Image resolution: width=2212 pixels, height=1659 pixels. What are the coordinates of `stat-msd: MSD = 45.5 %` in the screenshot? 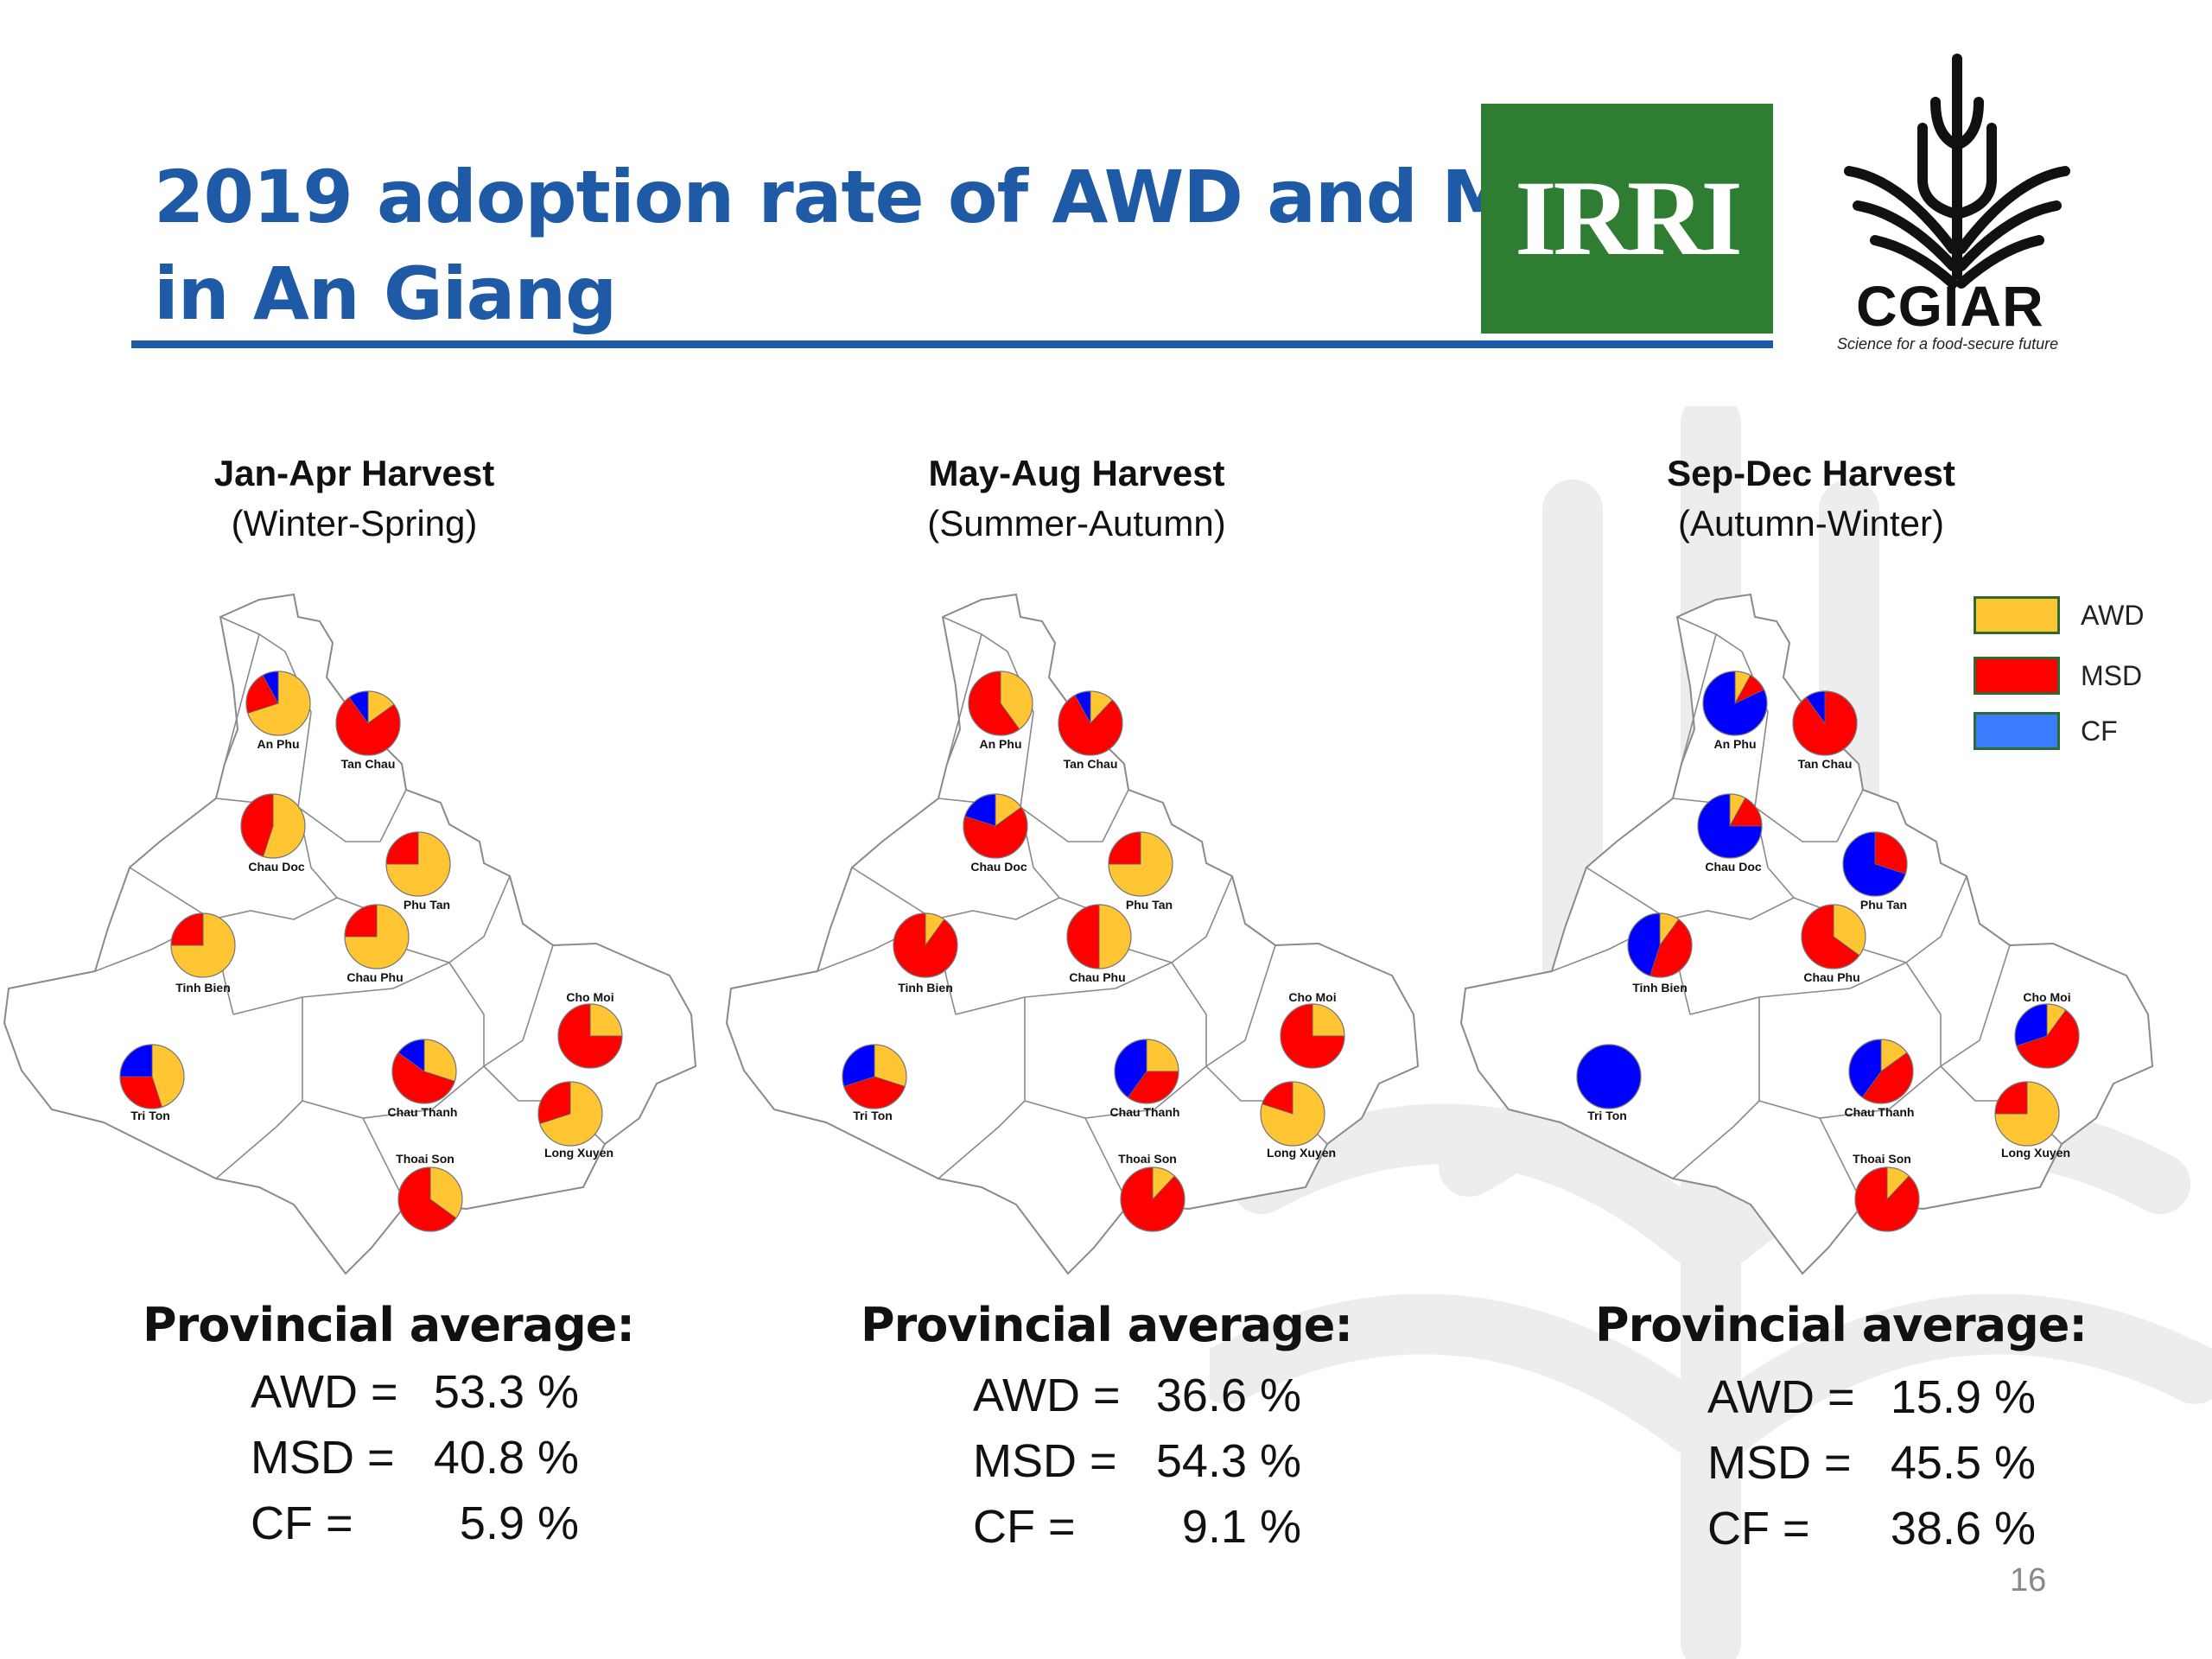 It's located at (1871, 1466).